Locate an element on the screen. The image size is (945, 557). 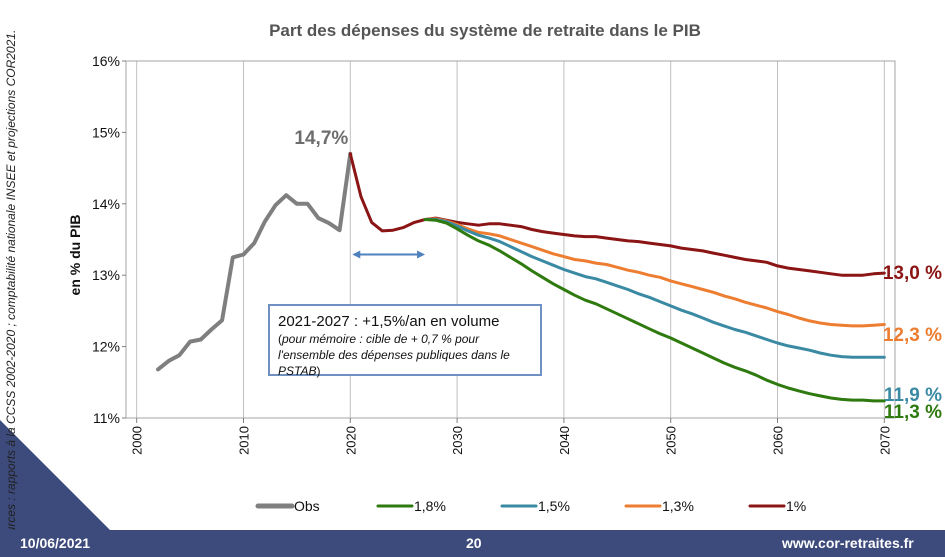
annotation-main-text: 2021-2027 : +1,5%/an en volume is located at coordinates (389, 321).